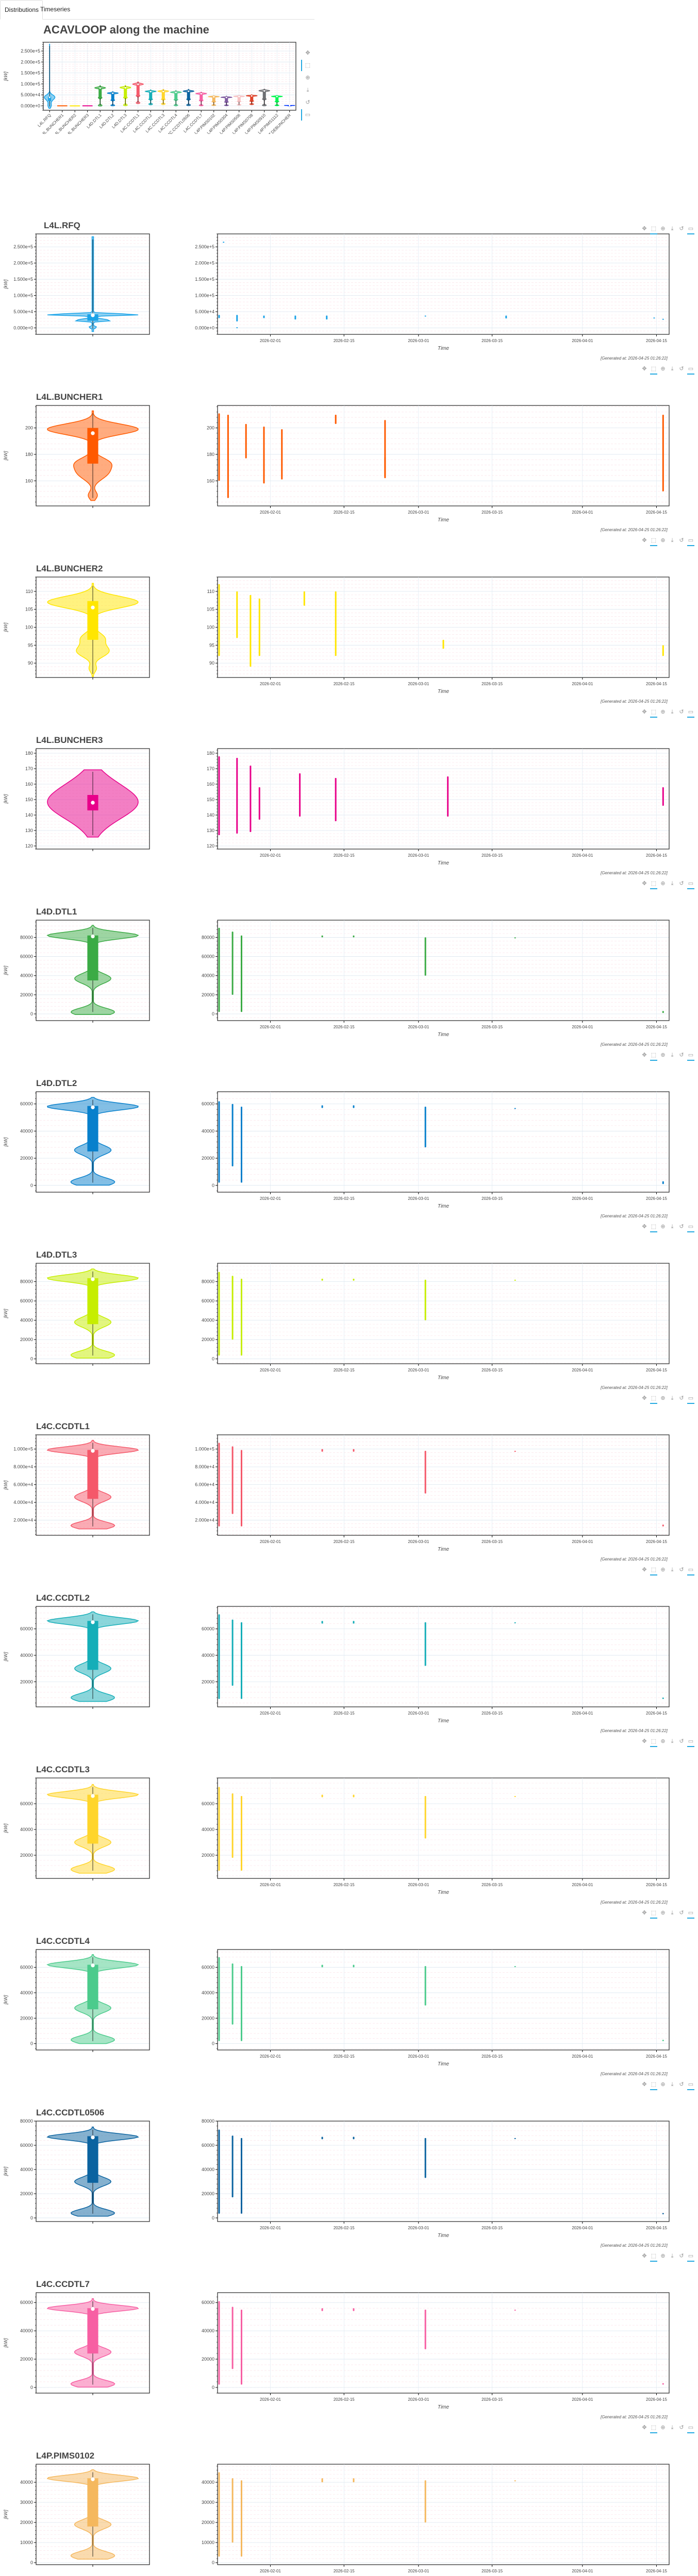 The width and height of the screenshot is (698, 2576). I want to click on tab-timeseries: Timeseries, so click(55, 9).